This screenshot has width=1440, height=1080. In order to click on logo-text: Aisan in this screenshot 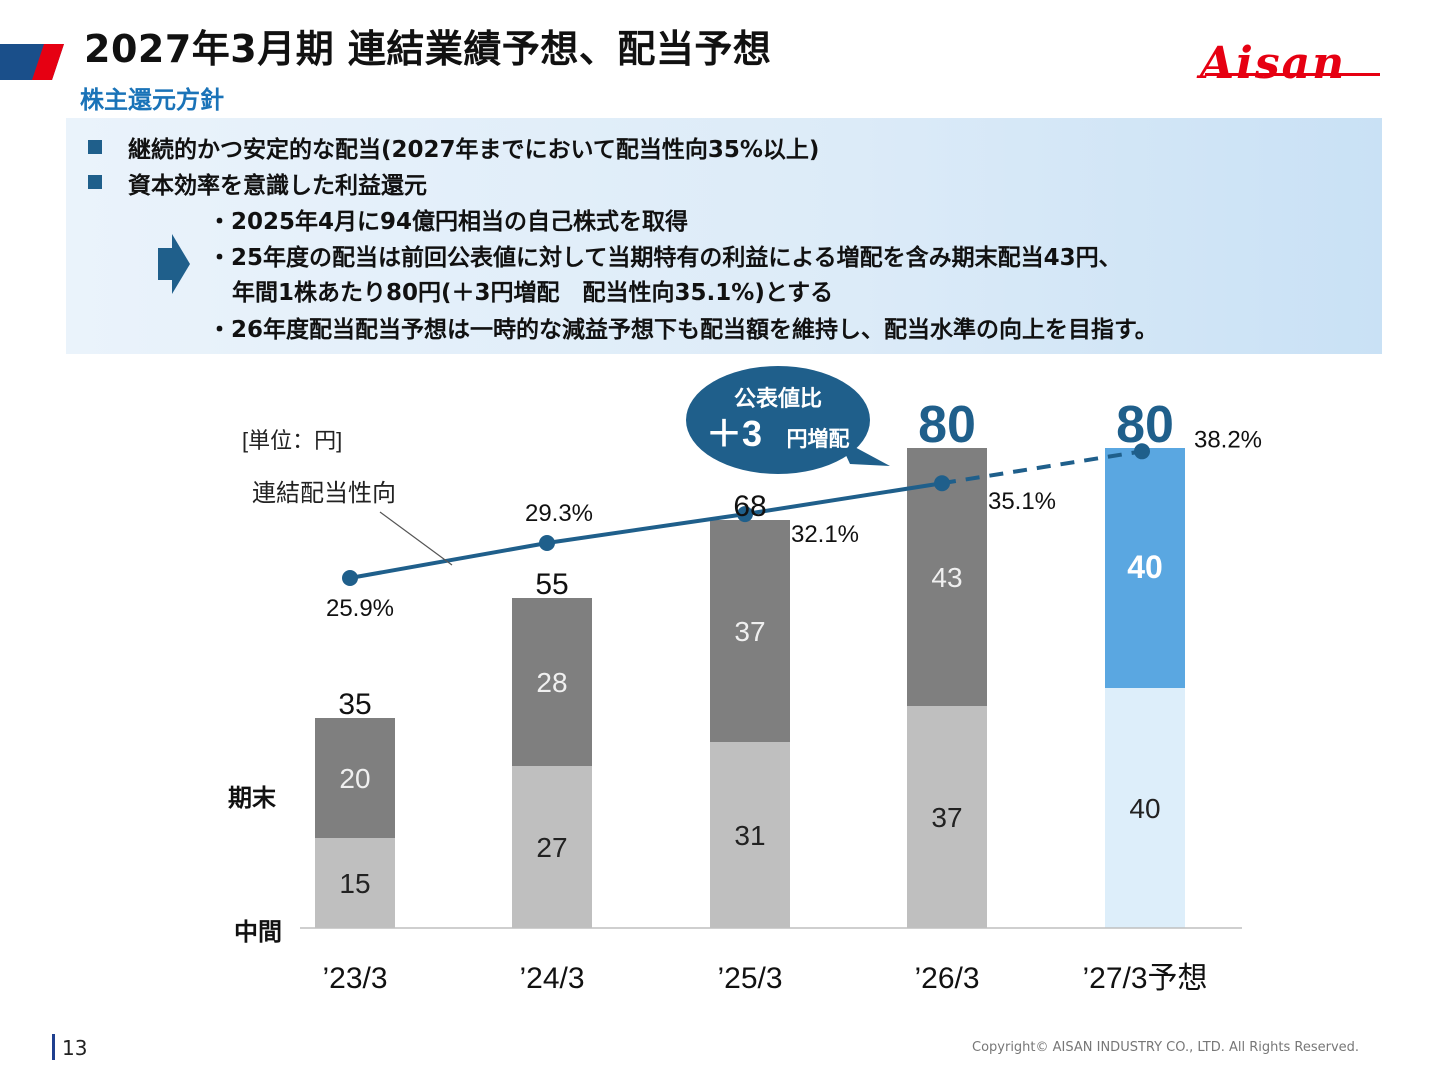, I will do `click(1273, 63)`.